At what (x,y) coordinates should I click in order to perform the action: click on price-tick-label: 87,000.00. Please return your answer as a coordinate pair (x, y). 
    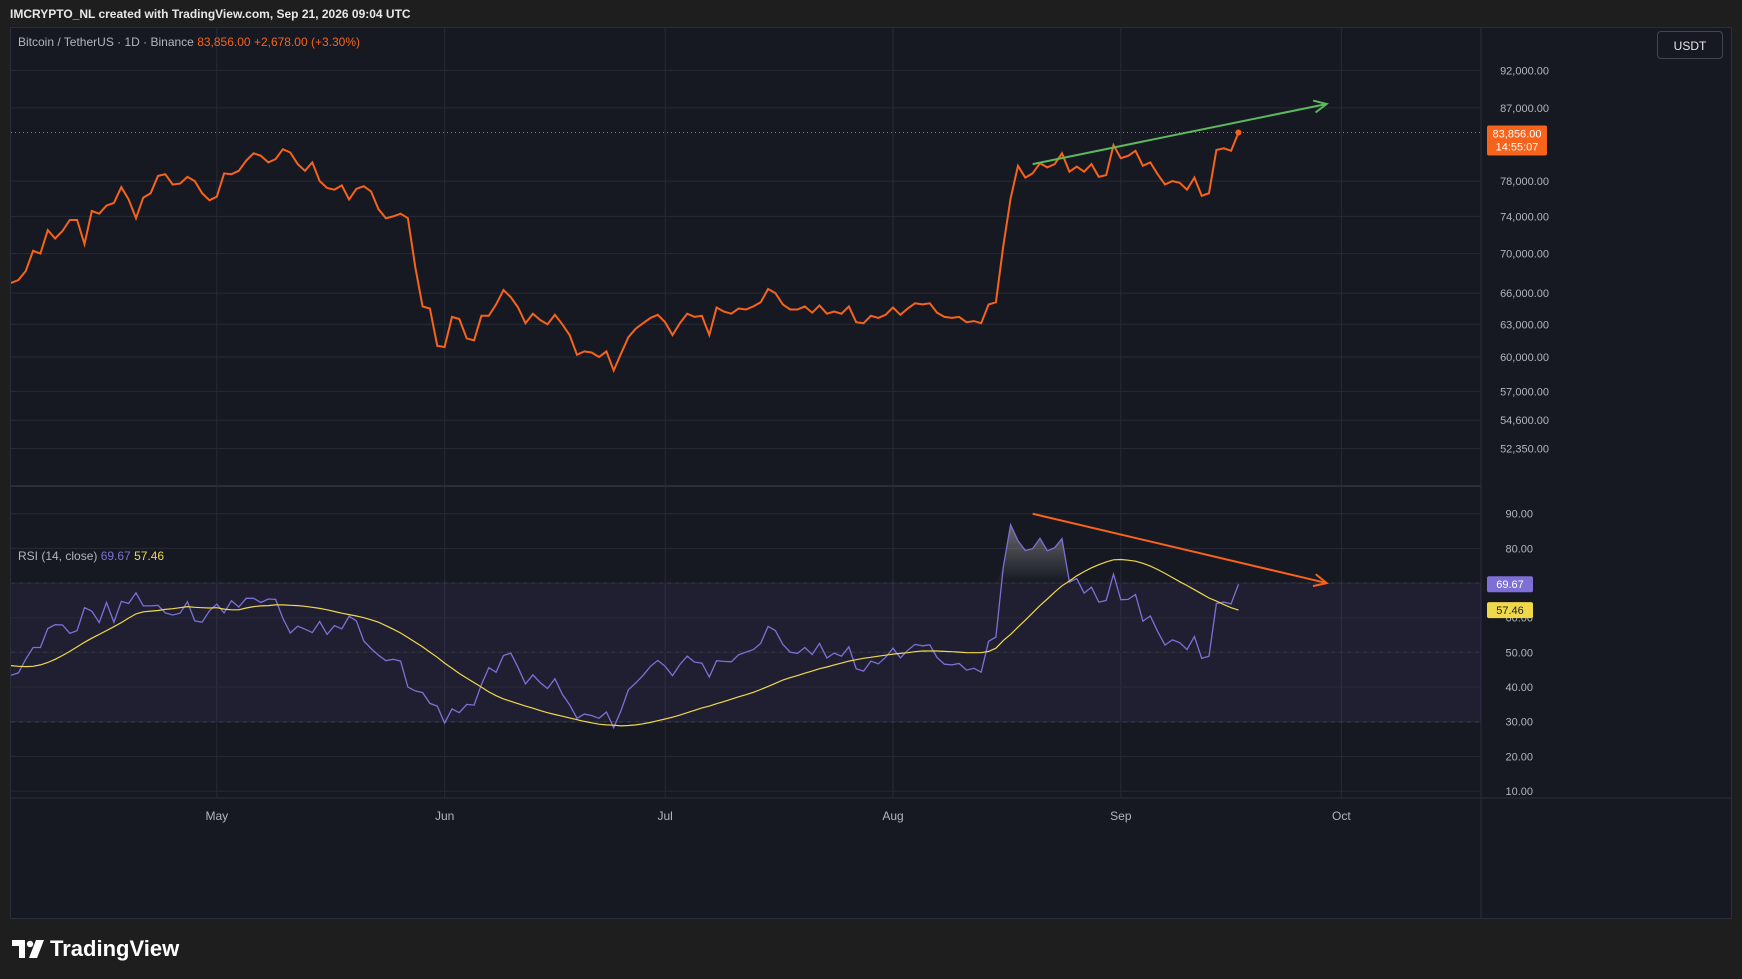
    Looking at the image, I should click on (1524, 109).